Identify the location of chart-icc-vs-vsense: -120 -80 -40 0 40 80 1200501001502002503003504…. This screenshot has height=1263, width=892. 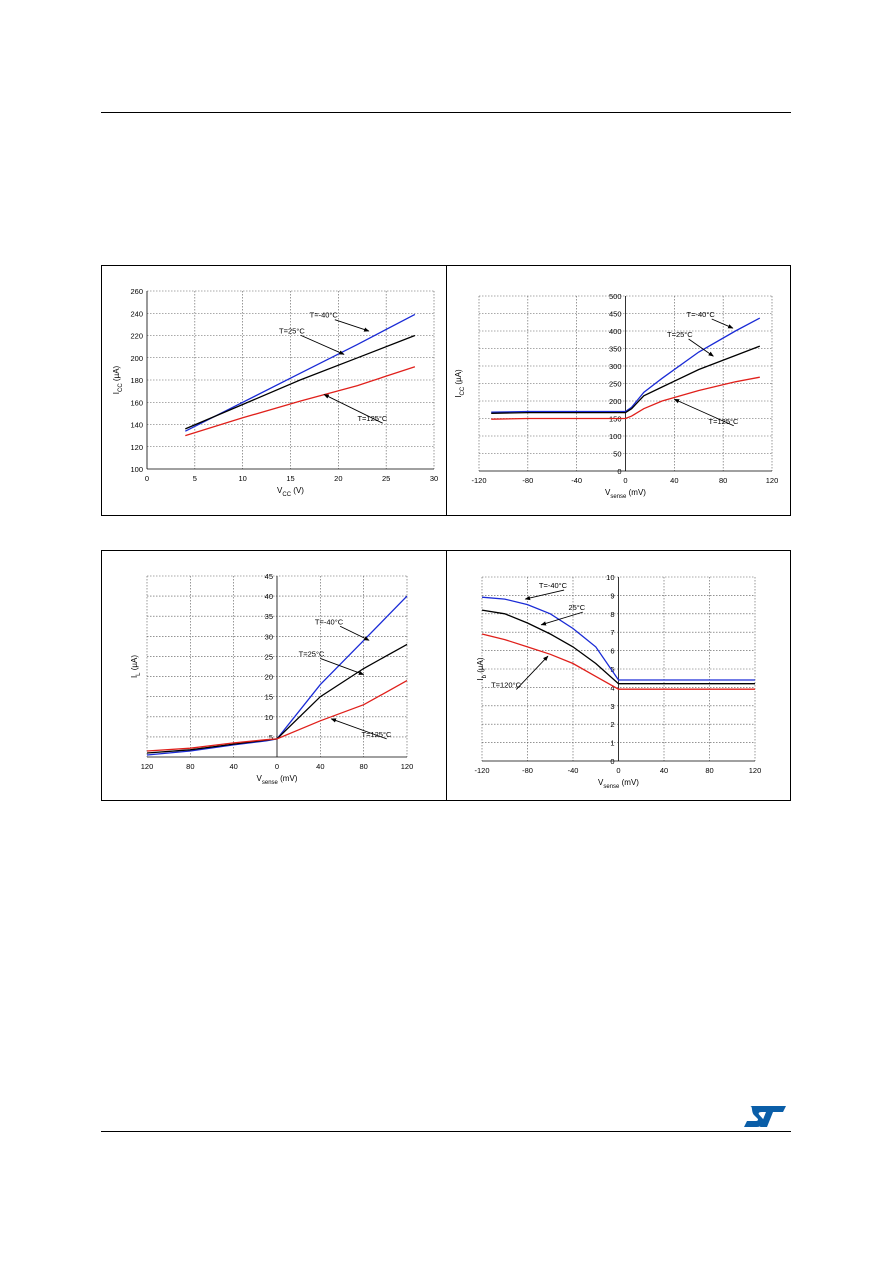
(616, 396).